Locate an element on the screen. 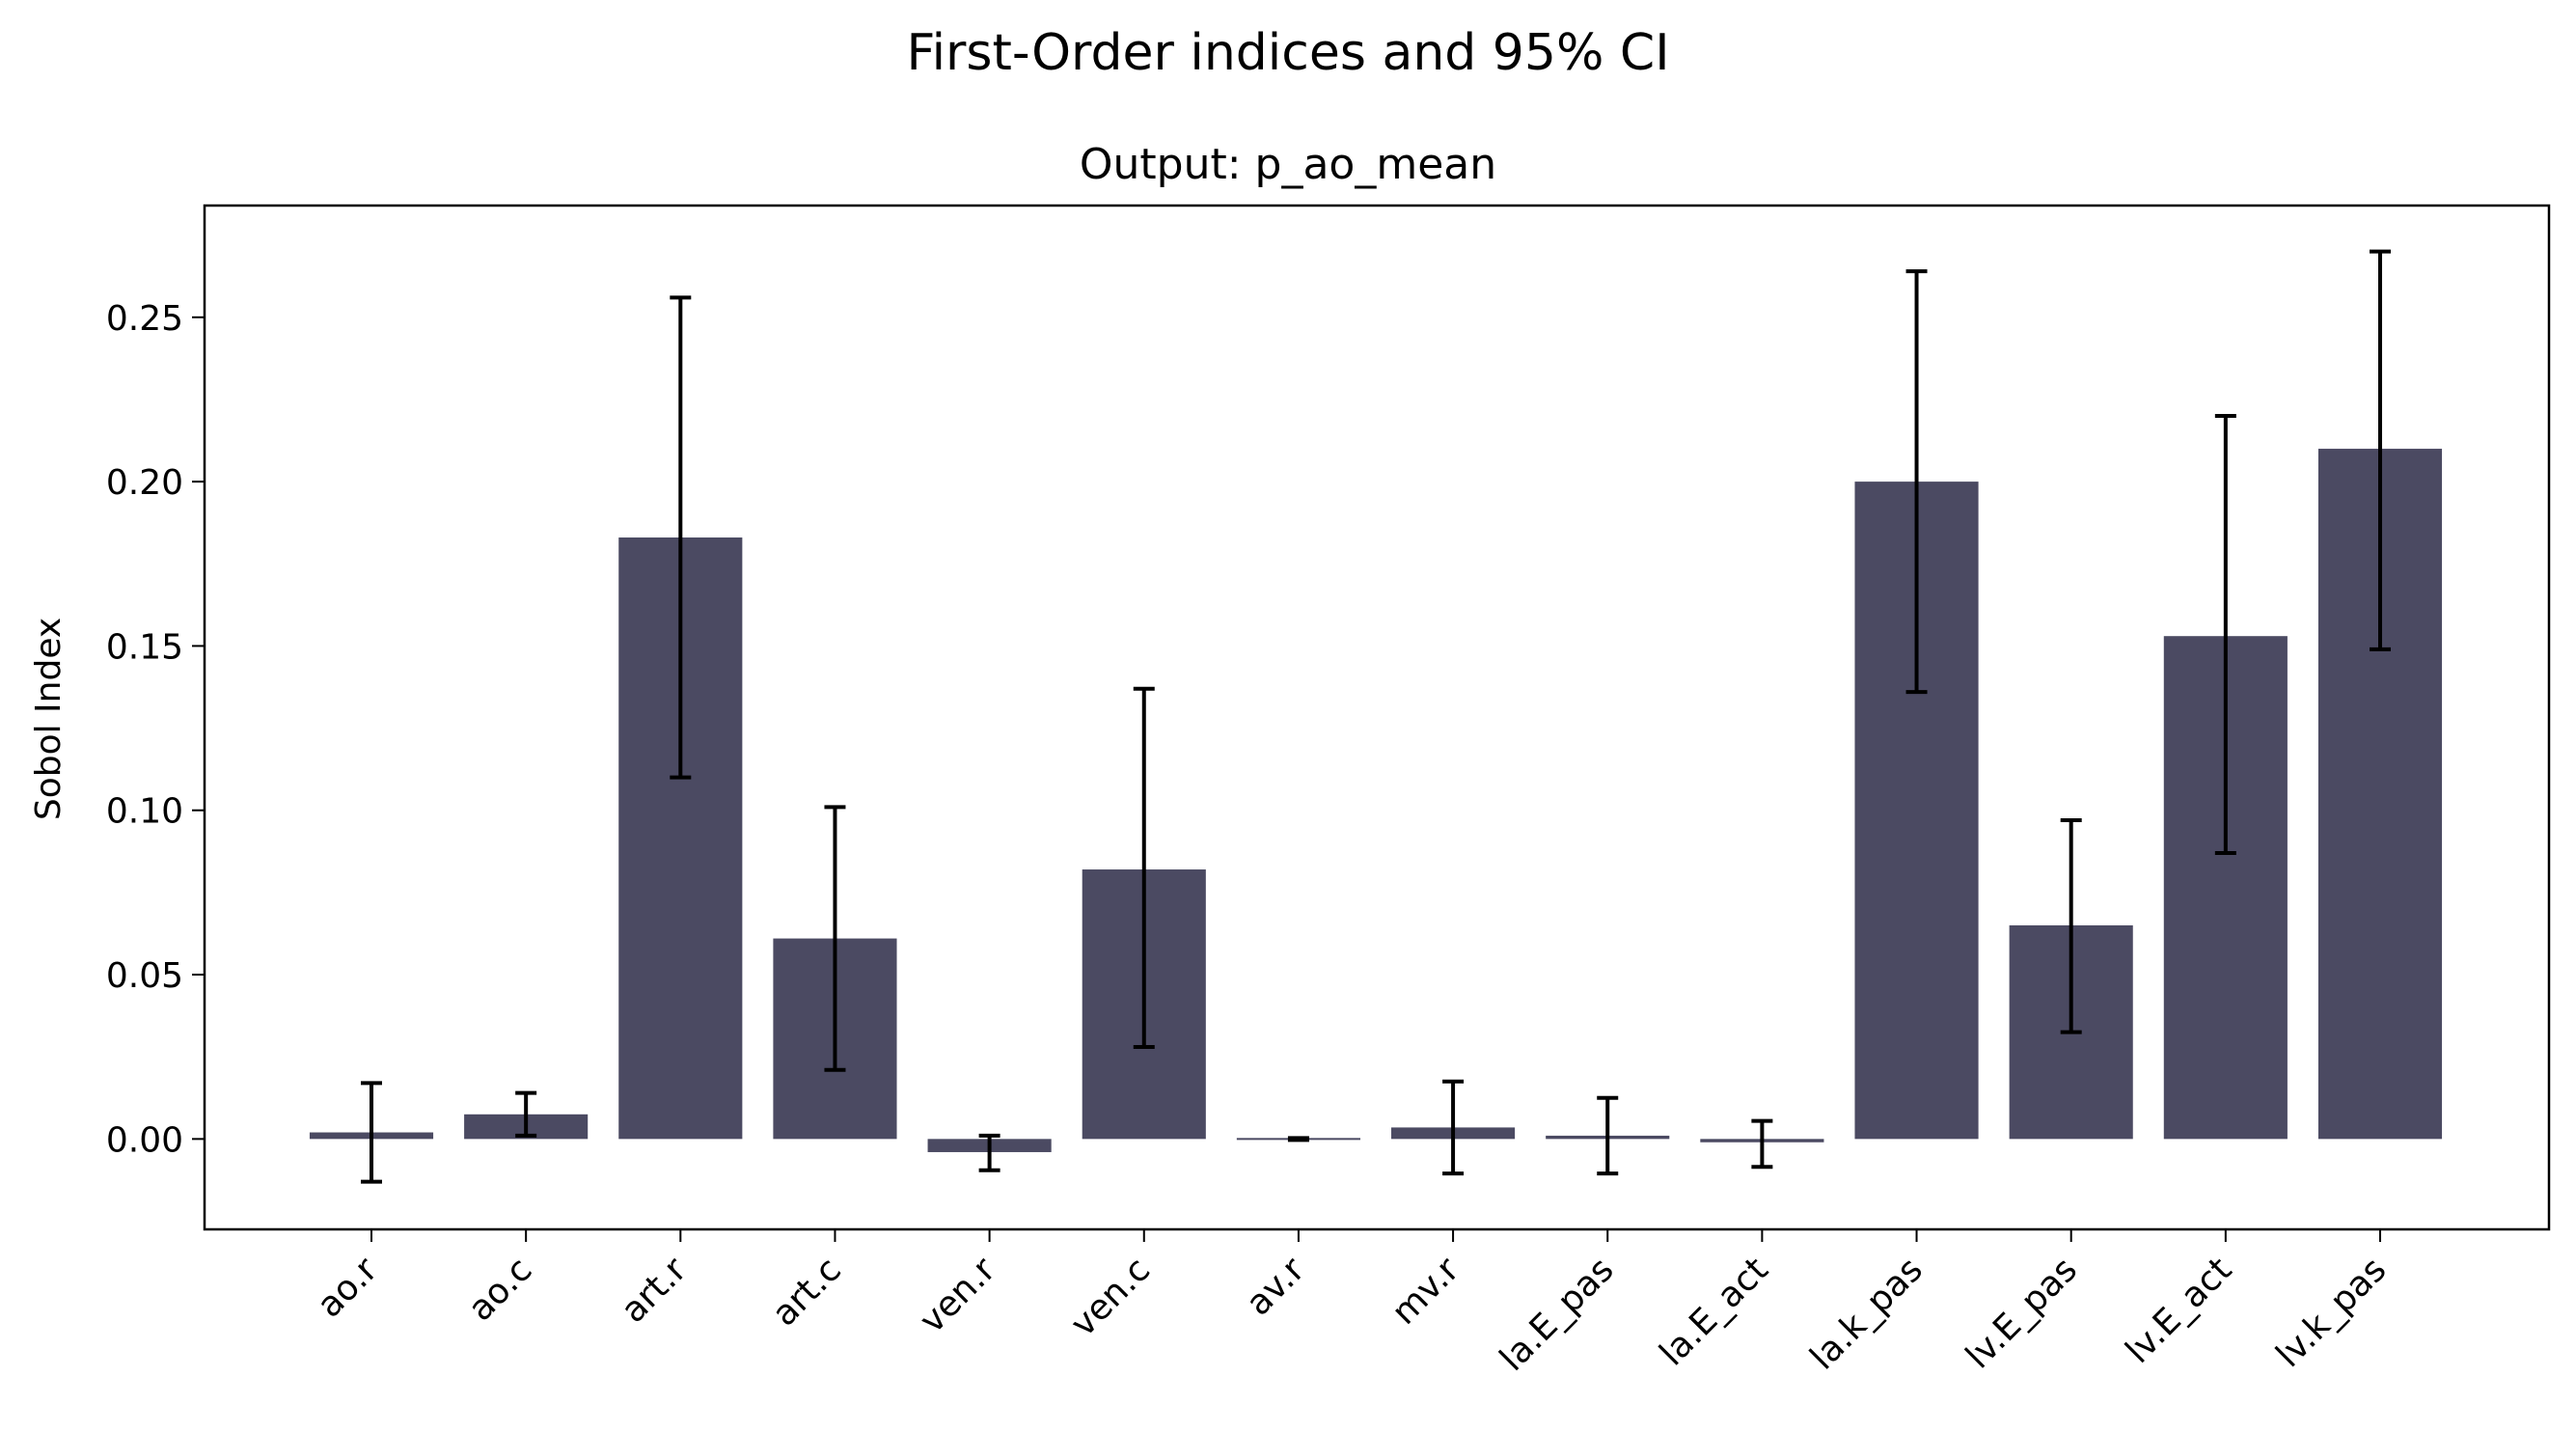 The width and height of the screenshot is (2576, 1432). x-tick-label-ao.r: ao.r is located at coordinates (347, 1288).